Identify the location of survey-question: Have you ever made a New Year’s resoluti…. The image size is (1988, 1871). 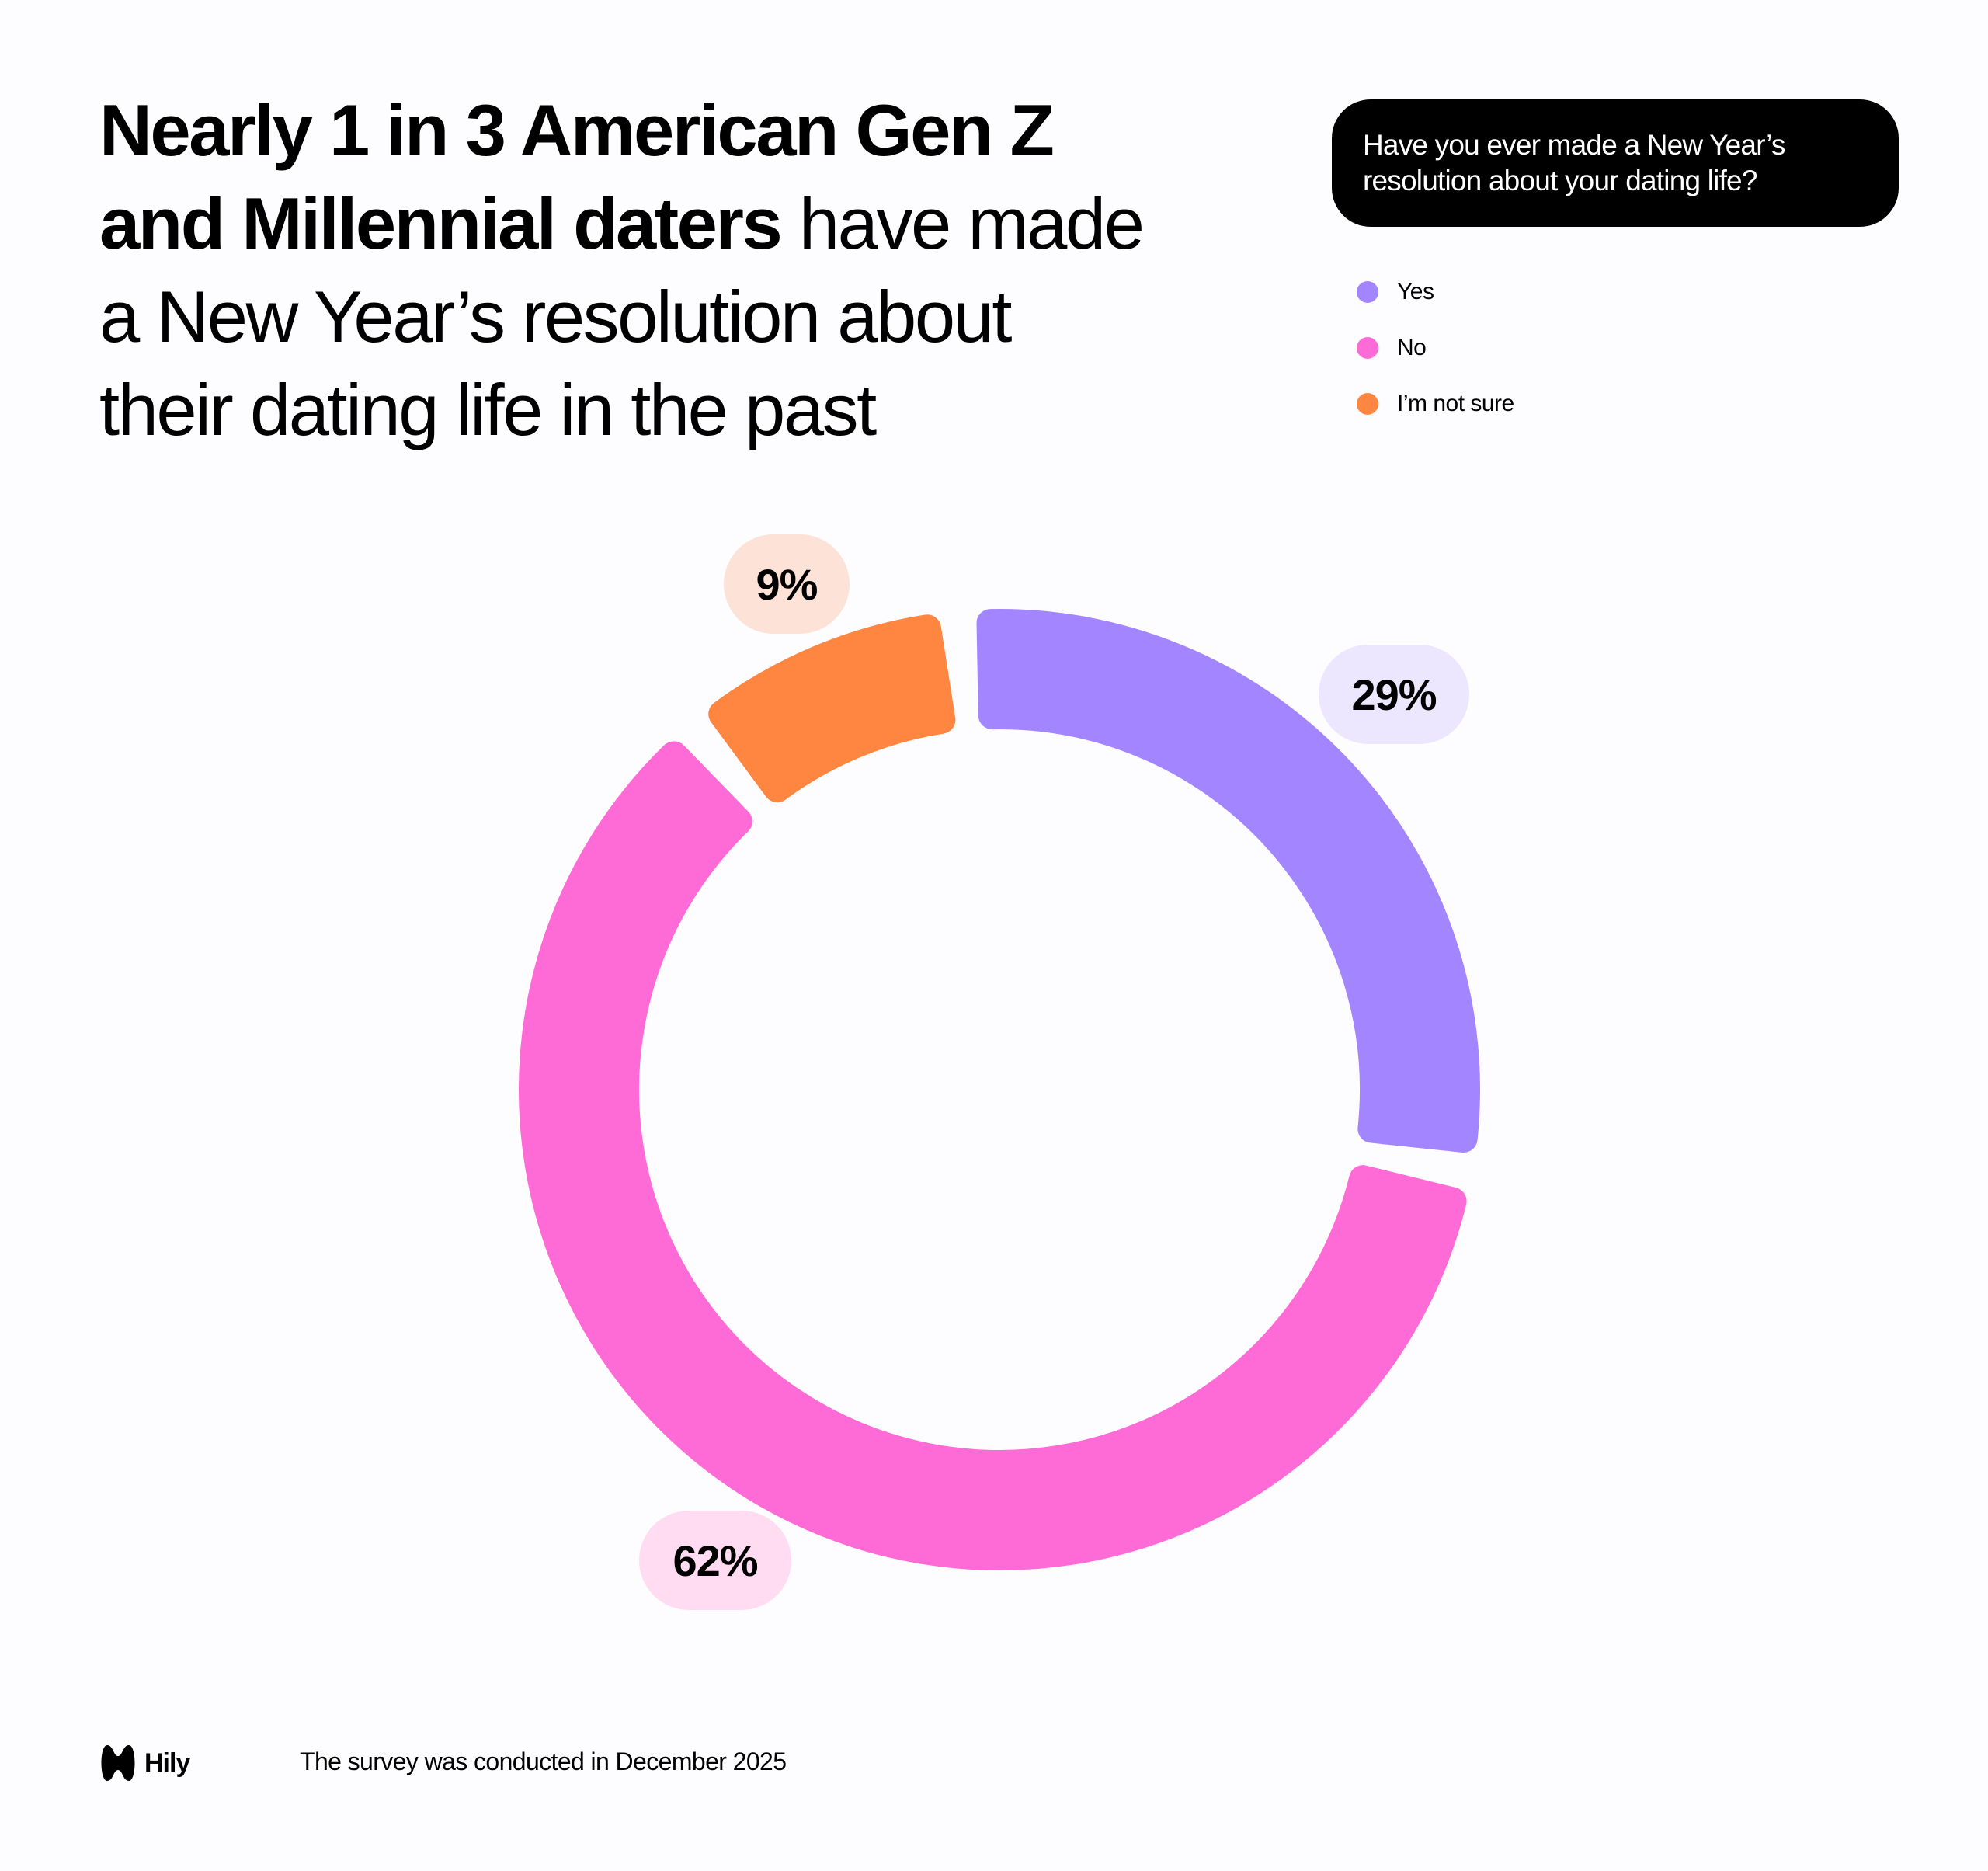
(1615, 163).